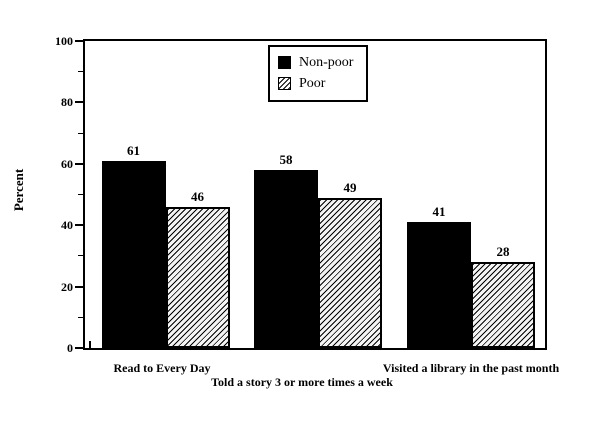 This screenshot has height=421, width=612. Describe the element at coordinates (284, 83) in the screenshot. I see `diagonal-hatch-swatch-icon` at that location.